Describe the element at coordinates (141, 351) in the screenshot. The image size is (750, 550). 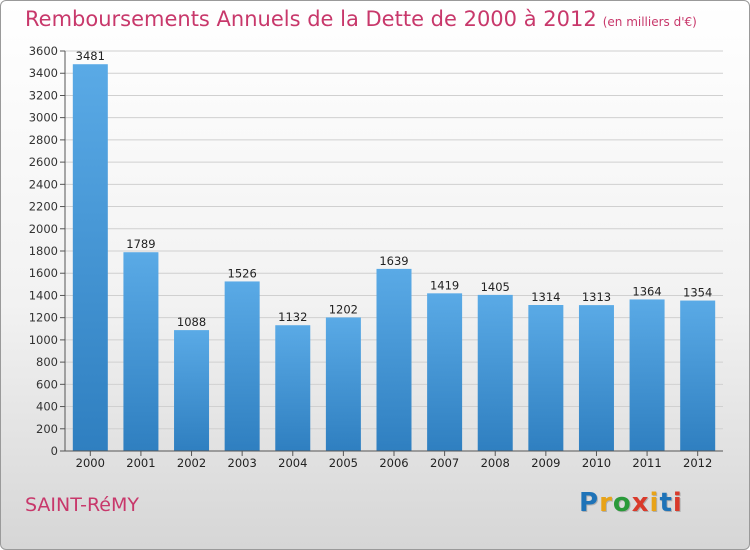
I see `bar-2001` at that location.